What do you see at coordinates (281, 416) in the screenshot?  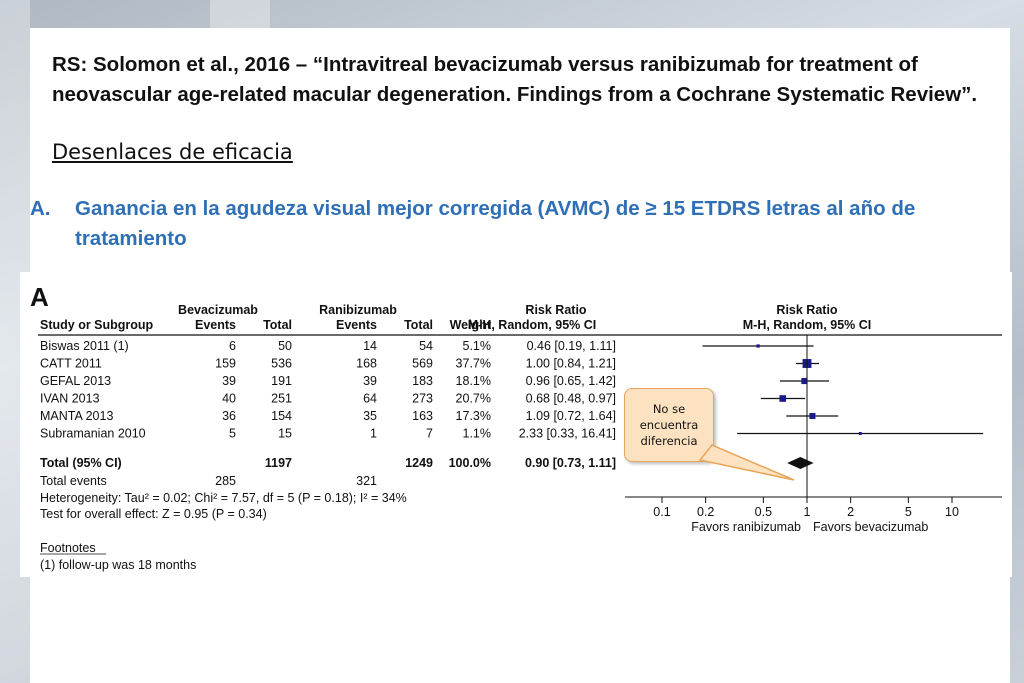 I see `total-value: 154` at bounding box center [281, 416].